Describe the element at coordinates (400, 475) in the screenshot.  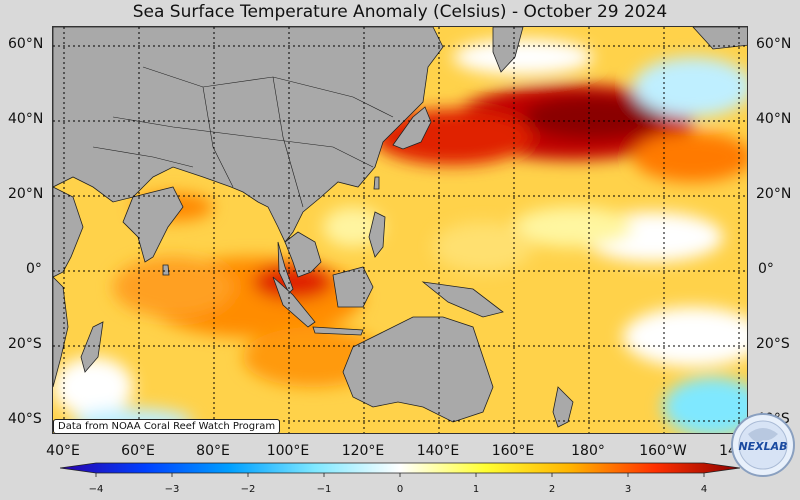
I see `colorbar-ticks` at that location.